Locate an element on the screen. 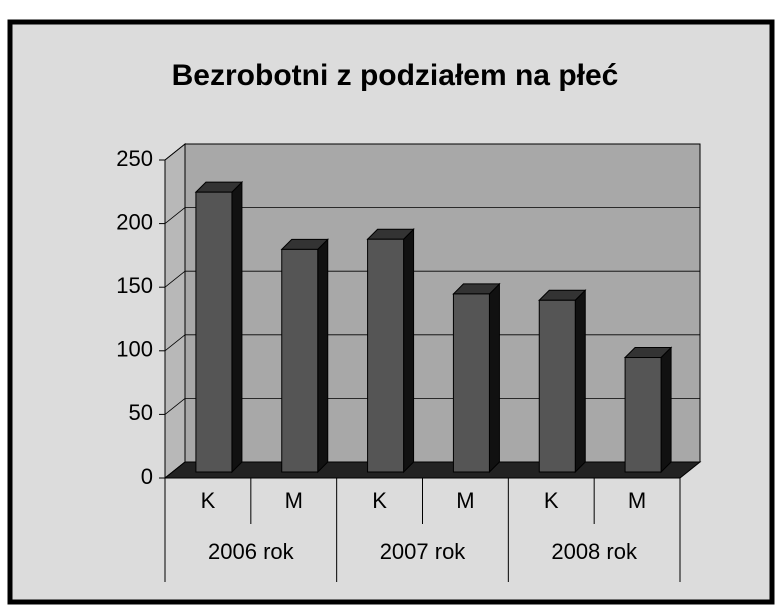 This screenshot has height=610, width=781. floor is located at coordinates (432, 470).